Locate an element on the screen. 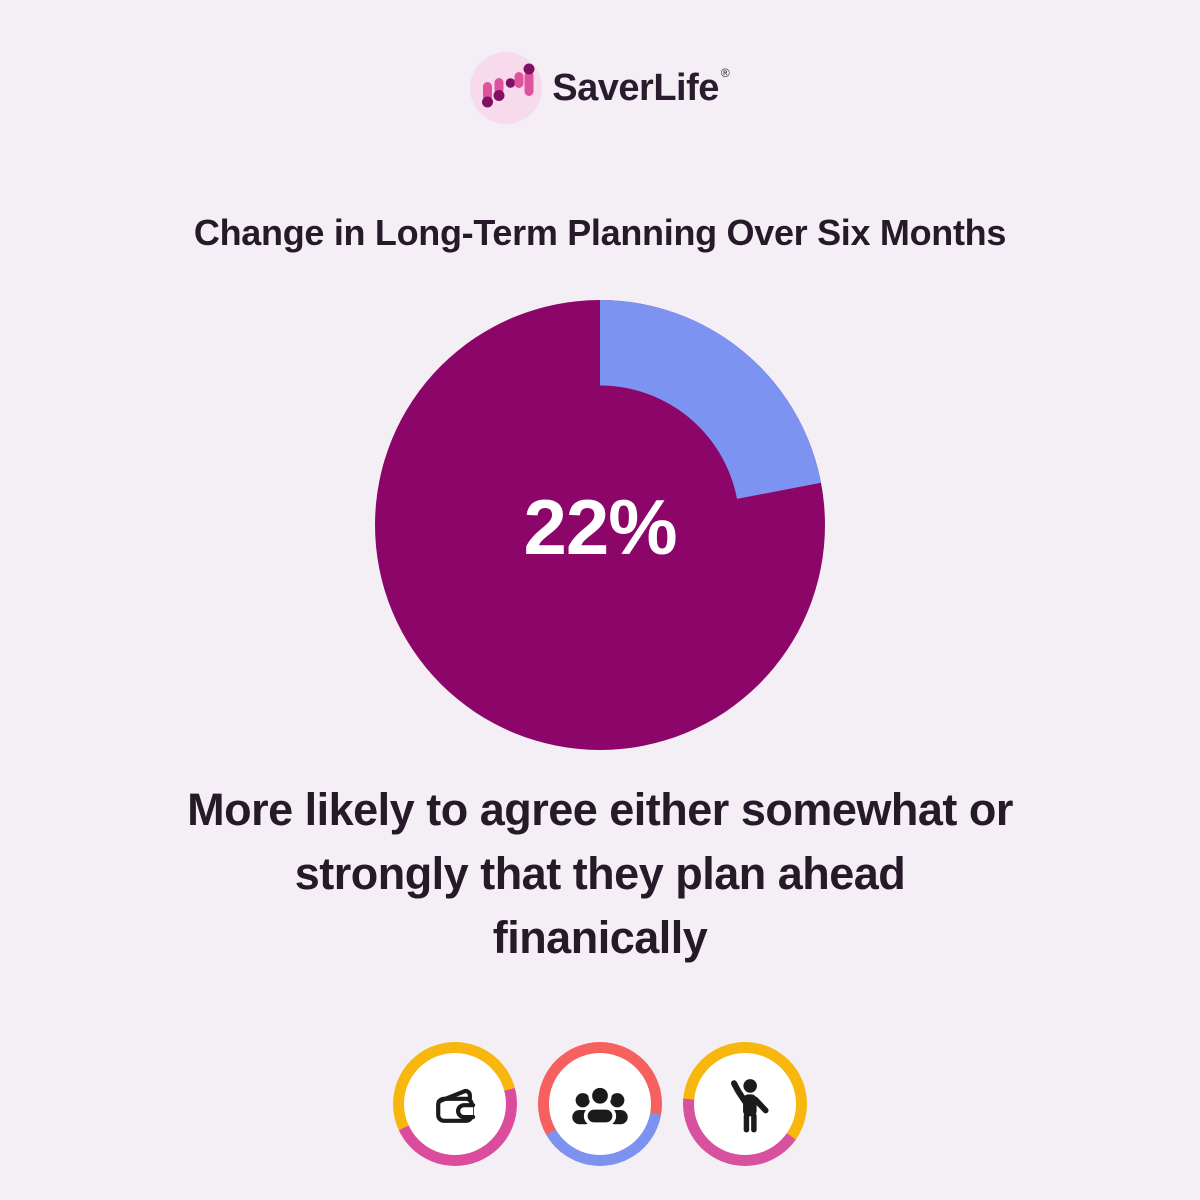  person-raising-hand-badge-inner is located at coordinates (745, 1104).